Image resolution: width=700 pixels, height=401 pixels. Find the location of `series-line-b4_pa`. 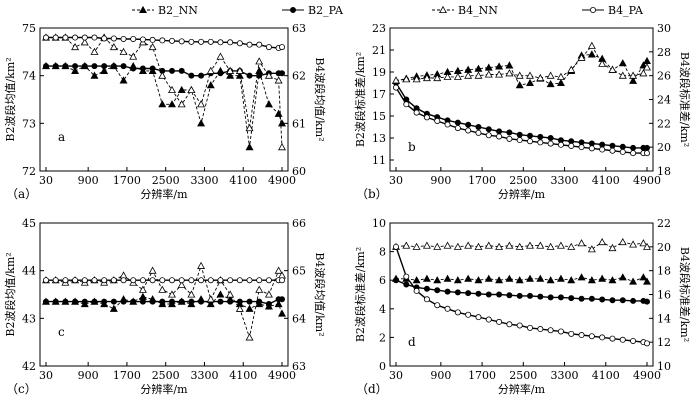

series-line-b4_pa is located at coordinates (521, 120).